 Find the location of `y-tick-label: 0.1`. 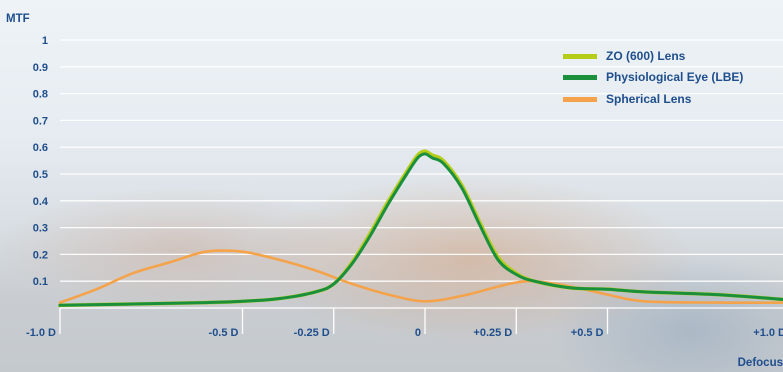

y-tick-label: 0.1 is located at coordinates (40, 282).